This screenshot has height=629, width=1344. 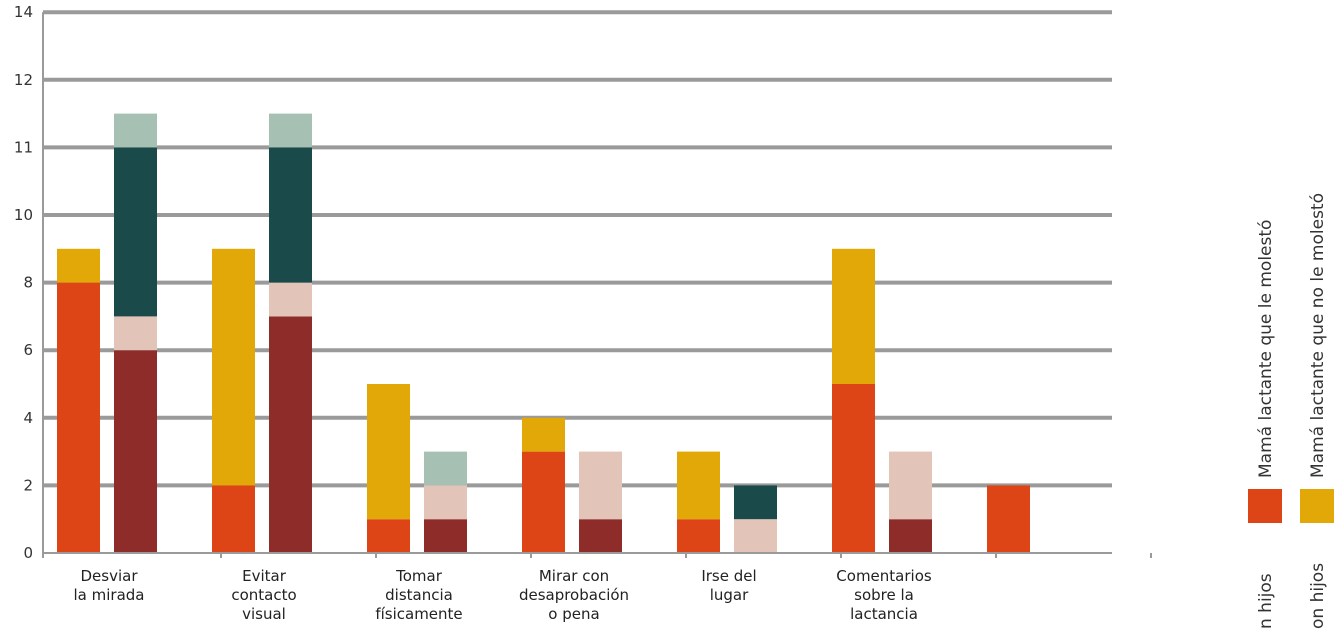 I want to click on x-category-label: visual, so click(x=264, y=614).